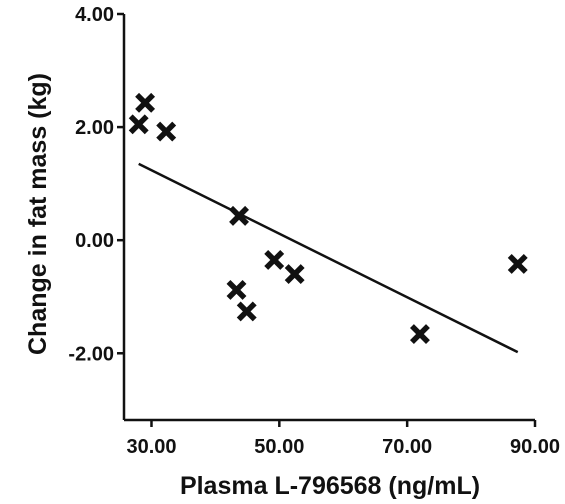  I want to click on x-axis-title: Plasma L-796568 (ng/mL), so click(330, 486).